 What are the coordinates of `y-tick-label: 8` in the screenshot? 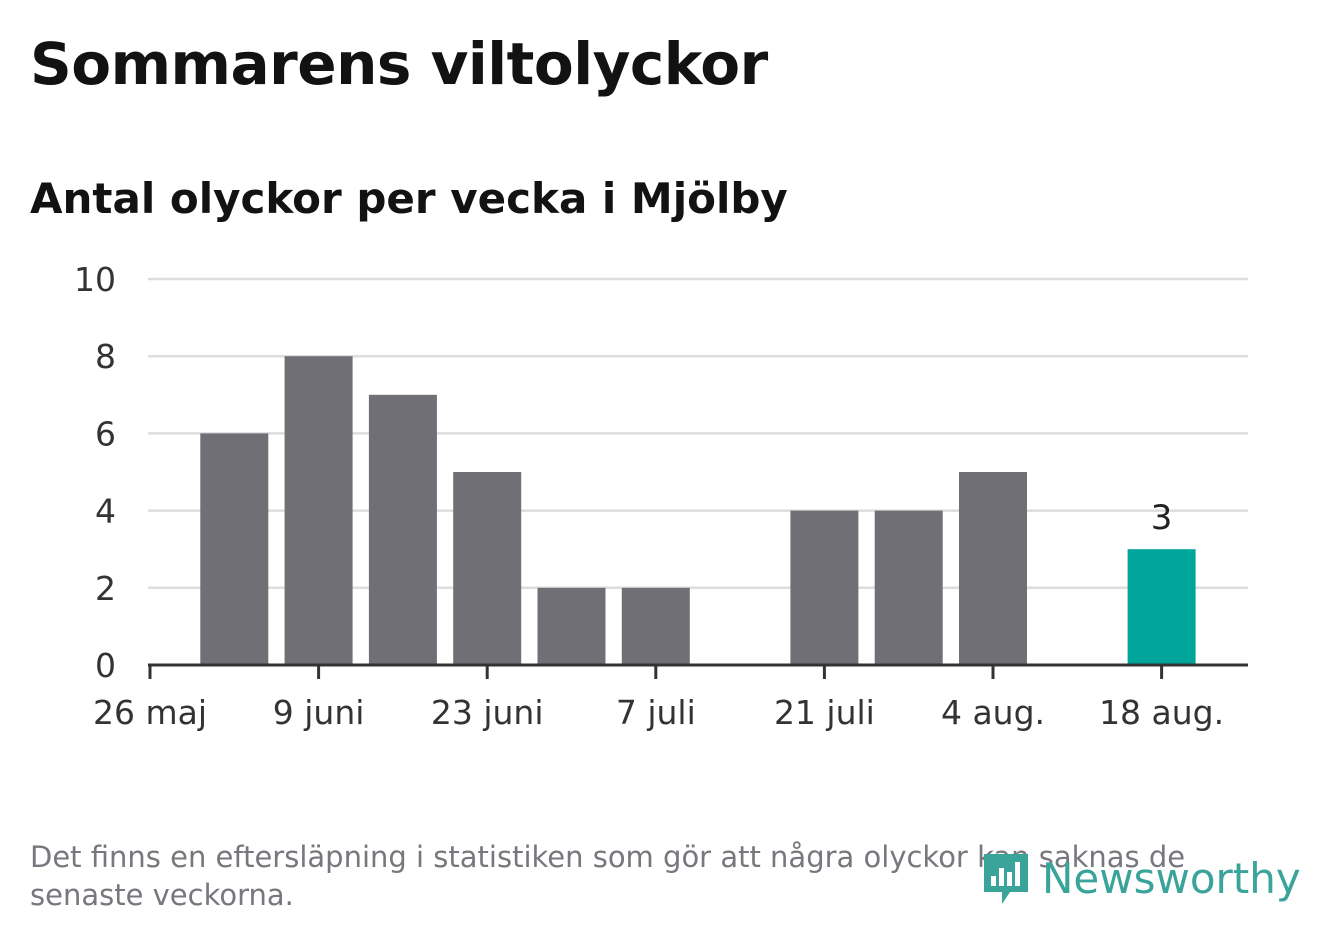 It's located at (105, 356).